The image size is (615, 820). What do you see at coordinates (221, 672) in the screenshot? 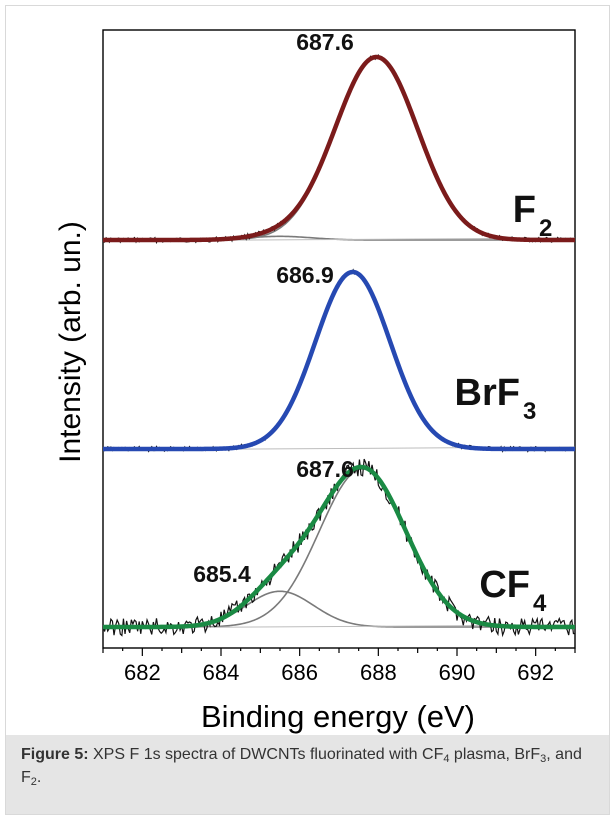
I see `x-tick-label: 684` at bounding box center [221, 672].